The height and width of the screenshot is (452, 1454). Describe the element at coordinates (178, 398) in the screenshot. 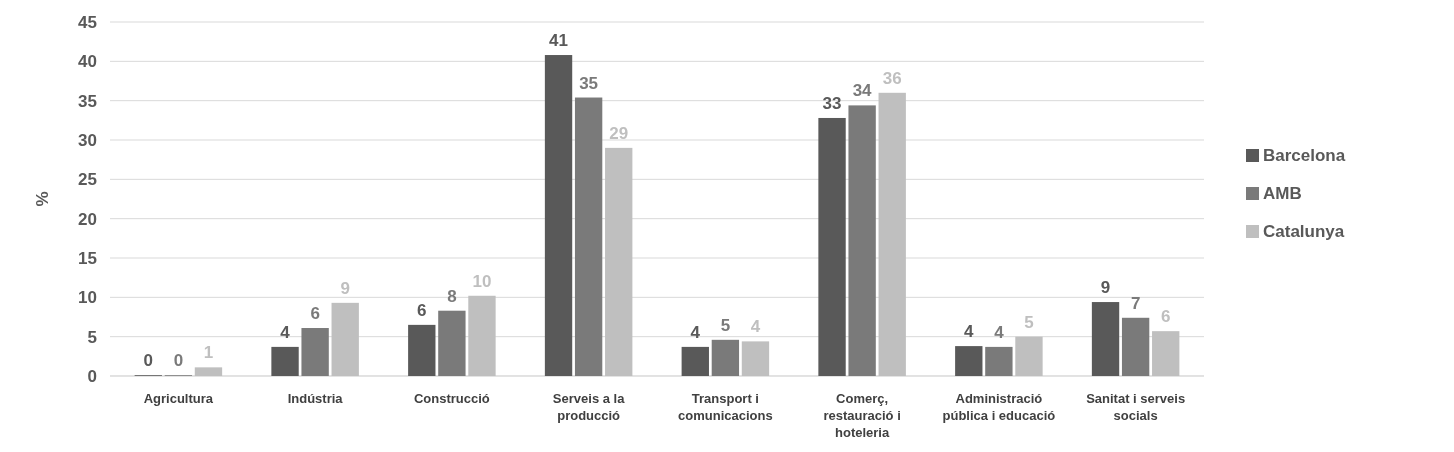

I see `x-tick-label: Agricultura` at that location.